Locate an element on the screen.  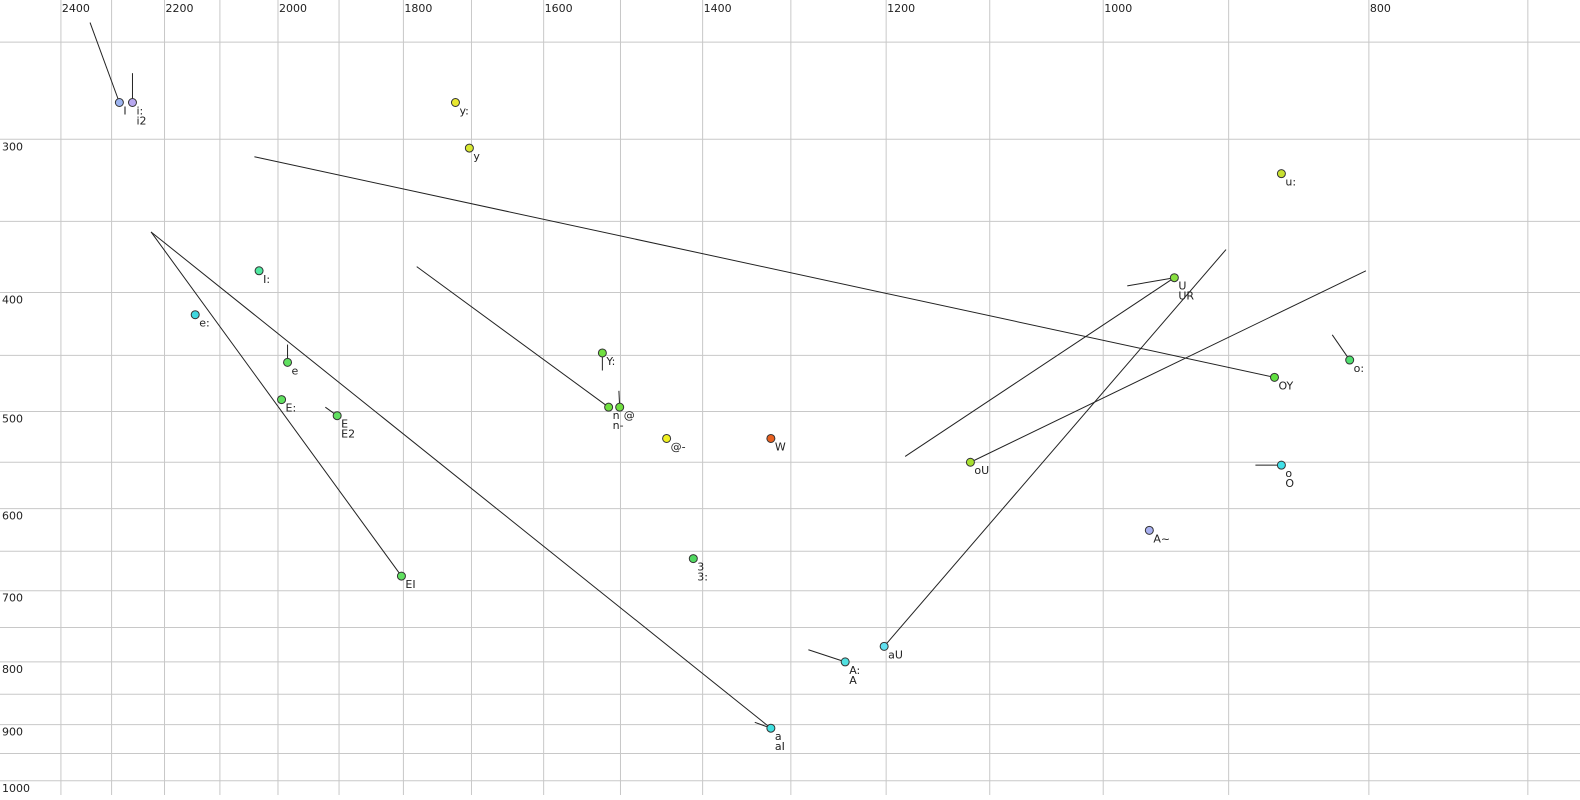
vowel-label: y is located at coordinates (476, 156).